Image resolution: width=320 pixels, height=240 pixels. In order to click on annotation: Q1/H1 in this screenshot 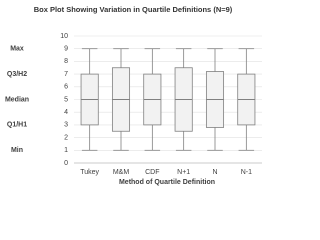, I will do `click(17, 125)`.